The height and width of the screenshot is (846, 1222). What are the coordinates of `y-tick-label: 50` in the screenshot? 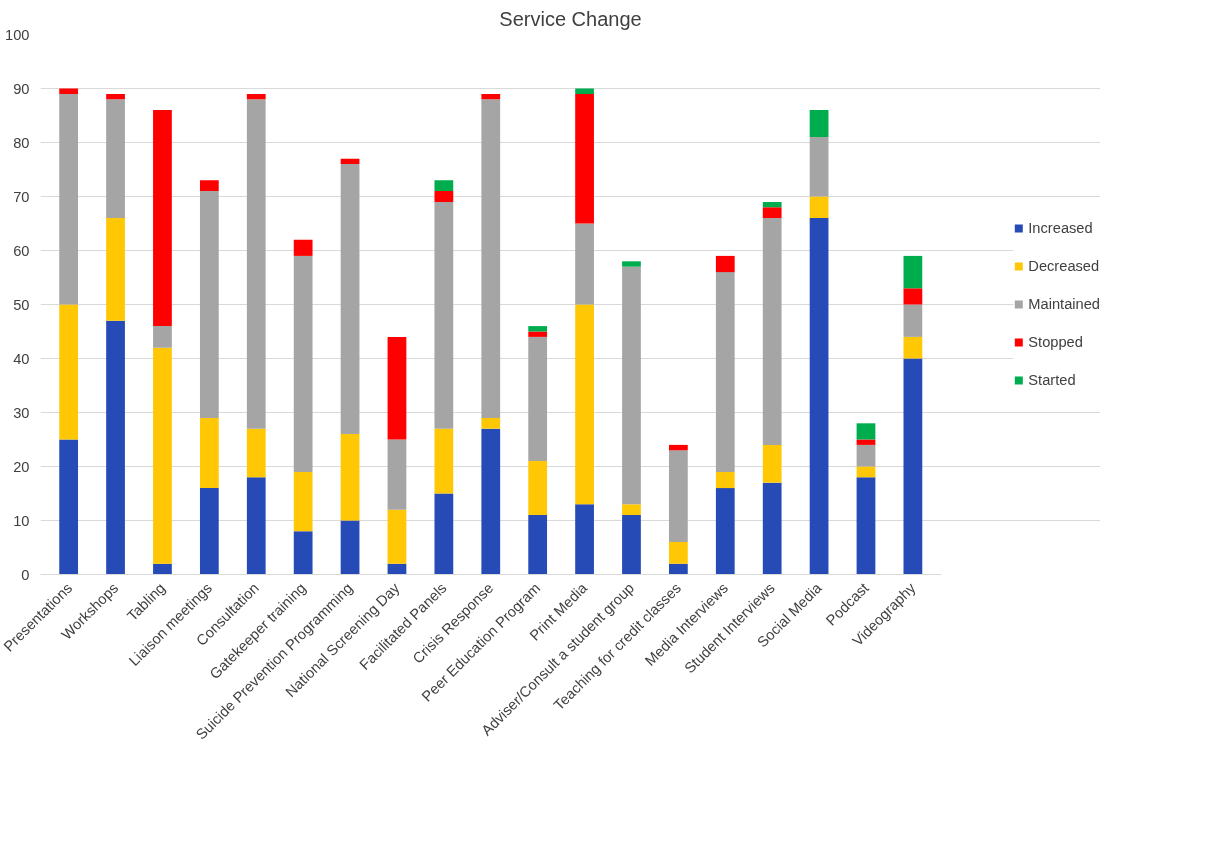 It's located at (21, 304).